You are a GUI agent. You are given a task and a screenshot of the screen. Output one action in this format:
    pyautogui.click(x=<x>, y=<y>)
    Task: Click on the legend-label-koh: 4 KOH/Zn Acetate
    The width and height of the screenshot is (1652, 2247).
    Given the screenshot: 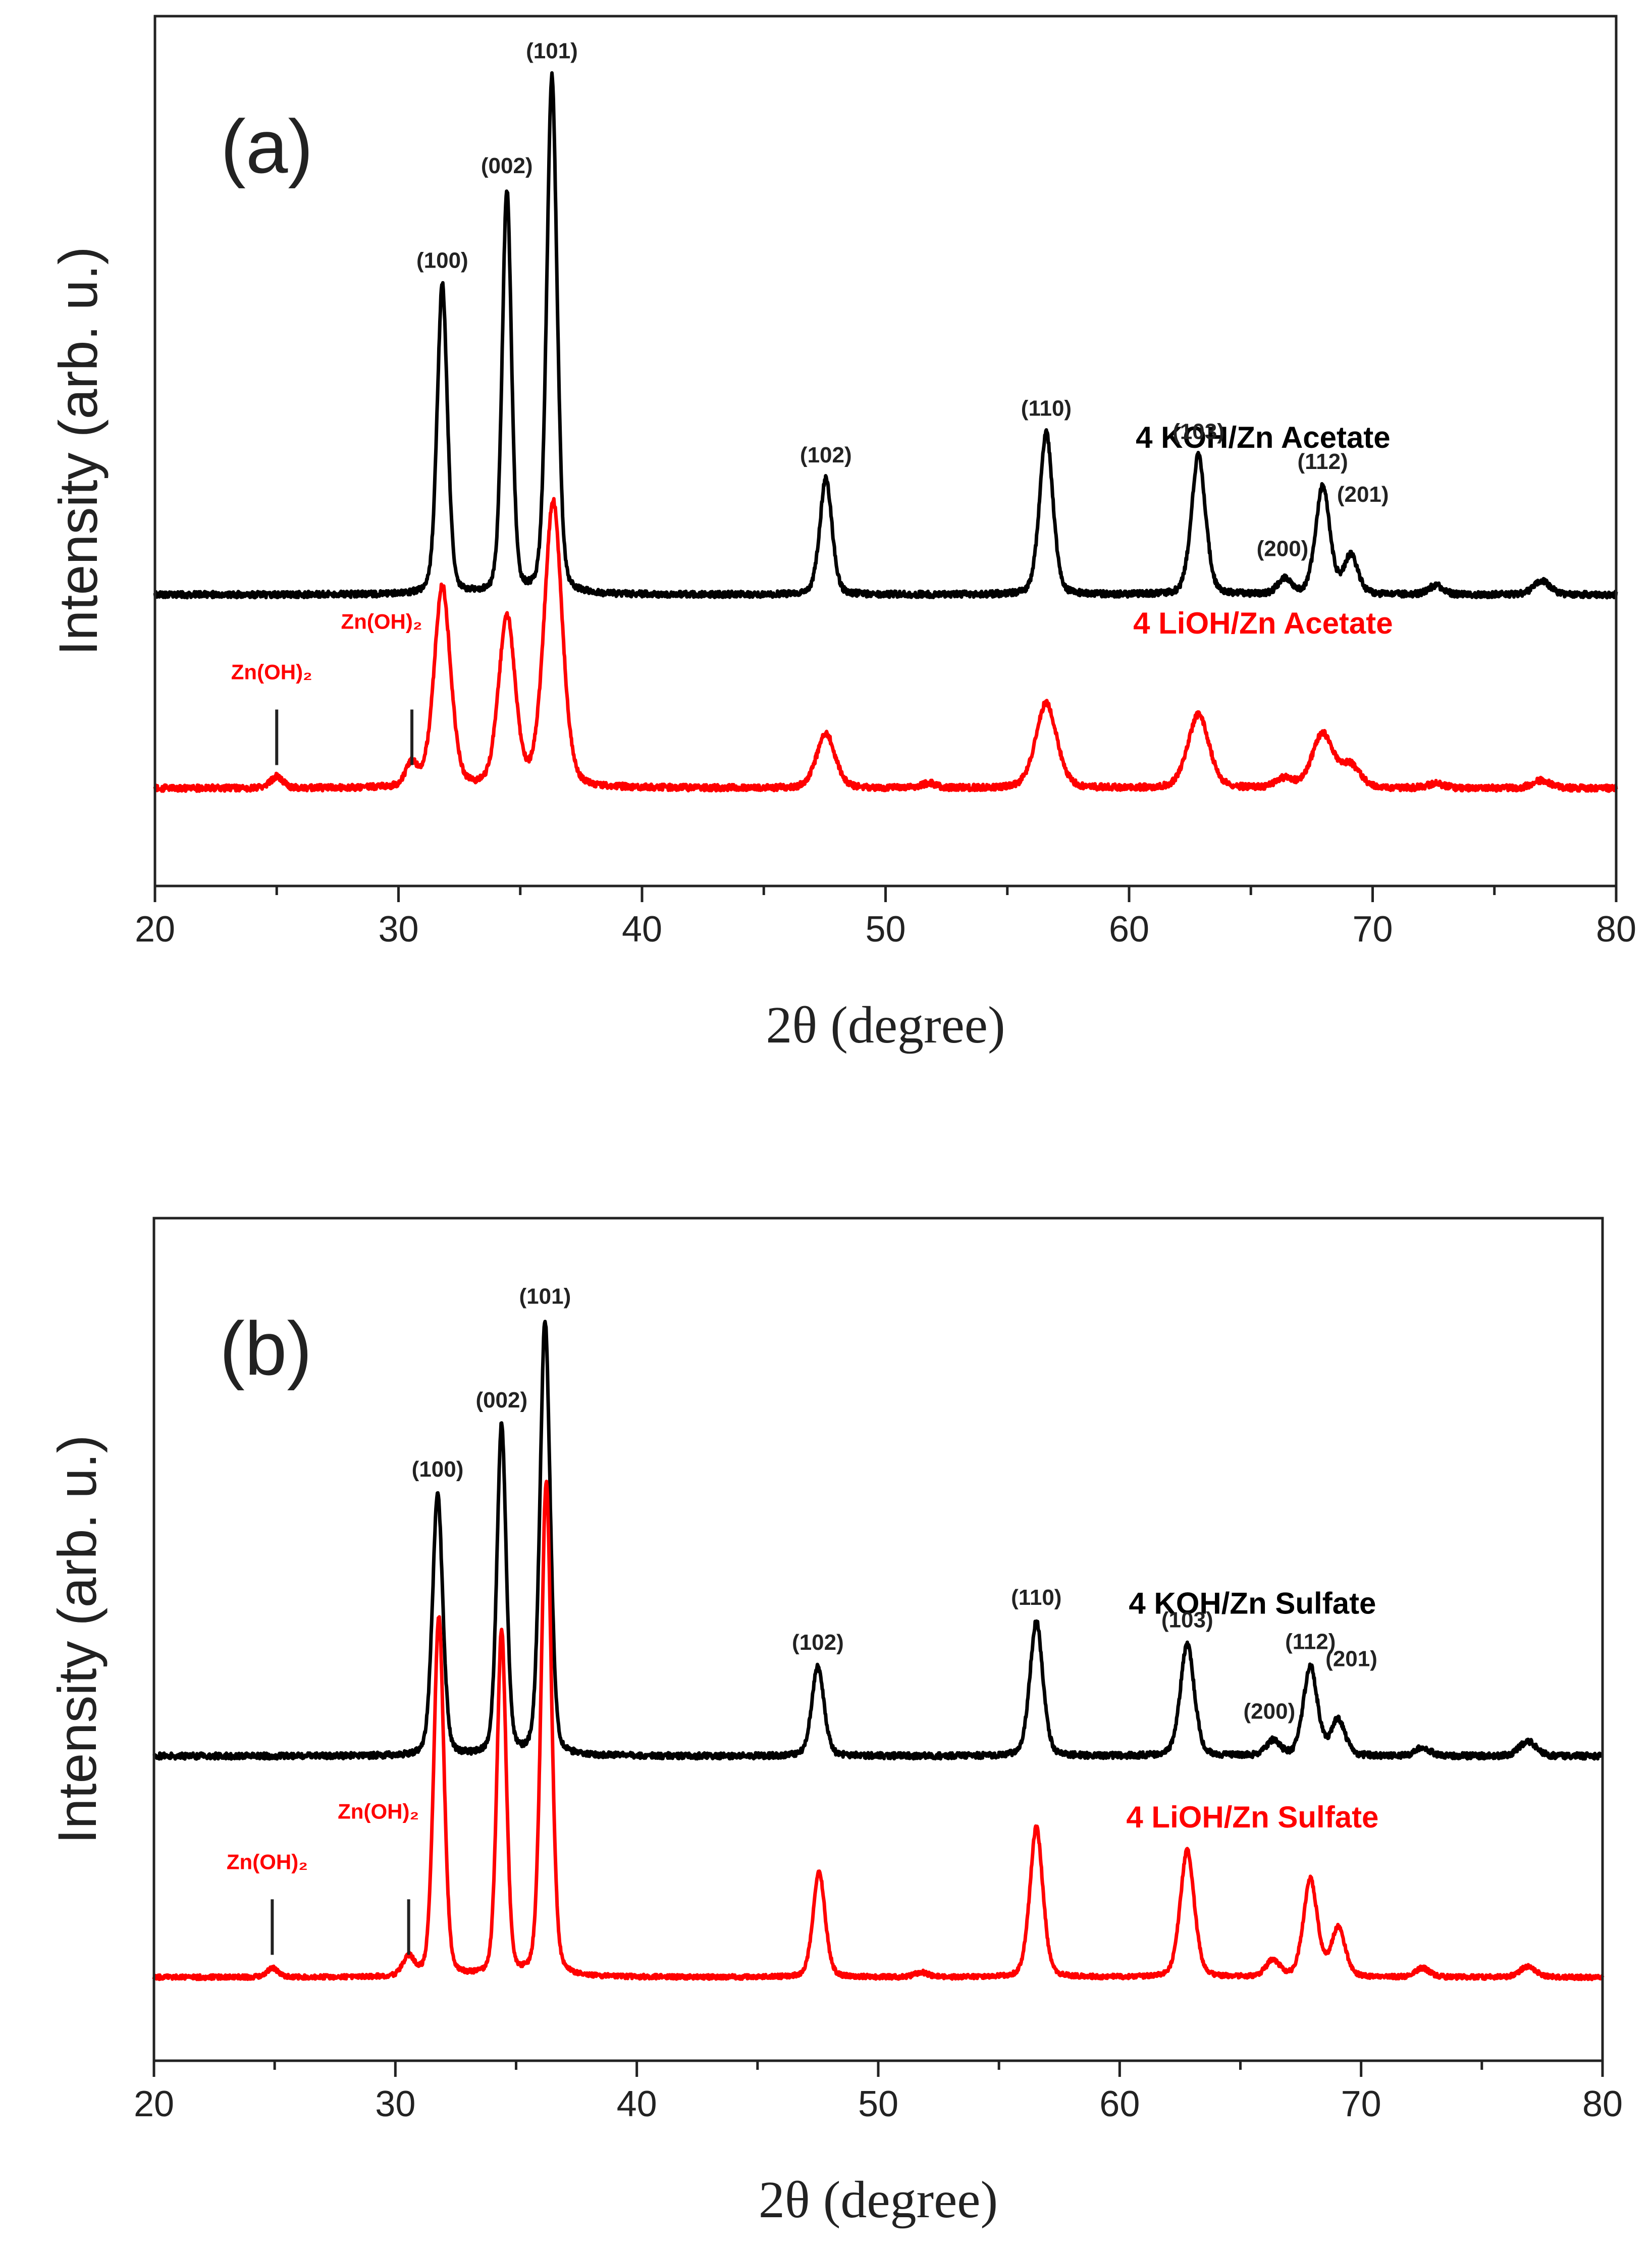 What is the action you would take?
    pyautogui.click(x=1263, y=437)
    